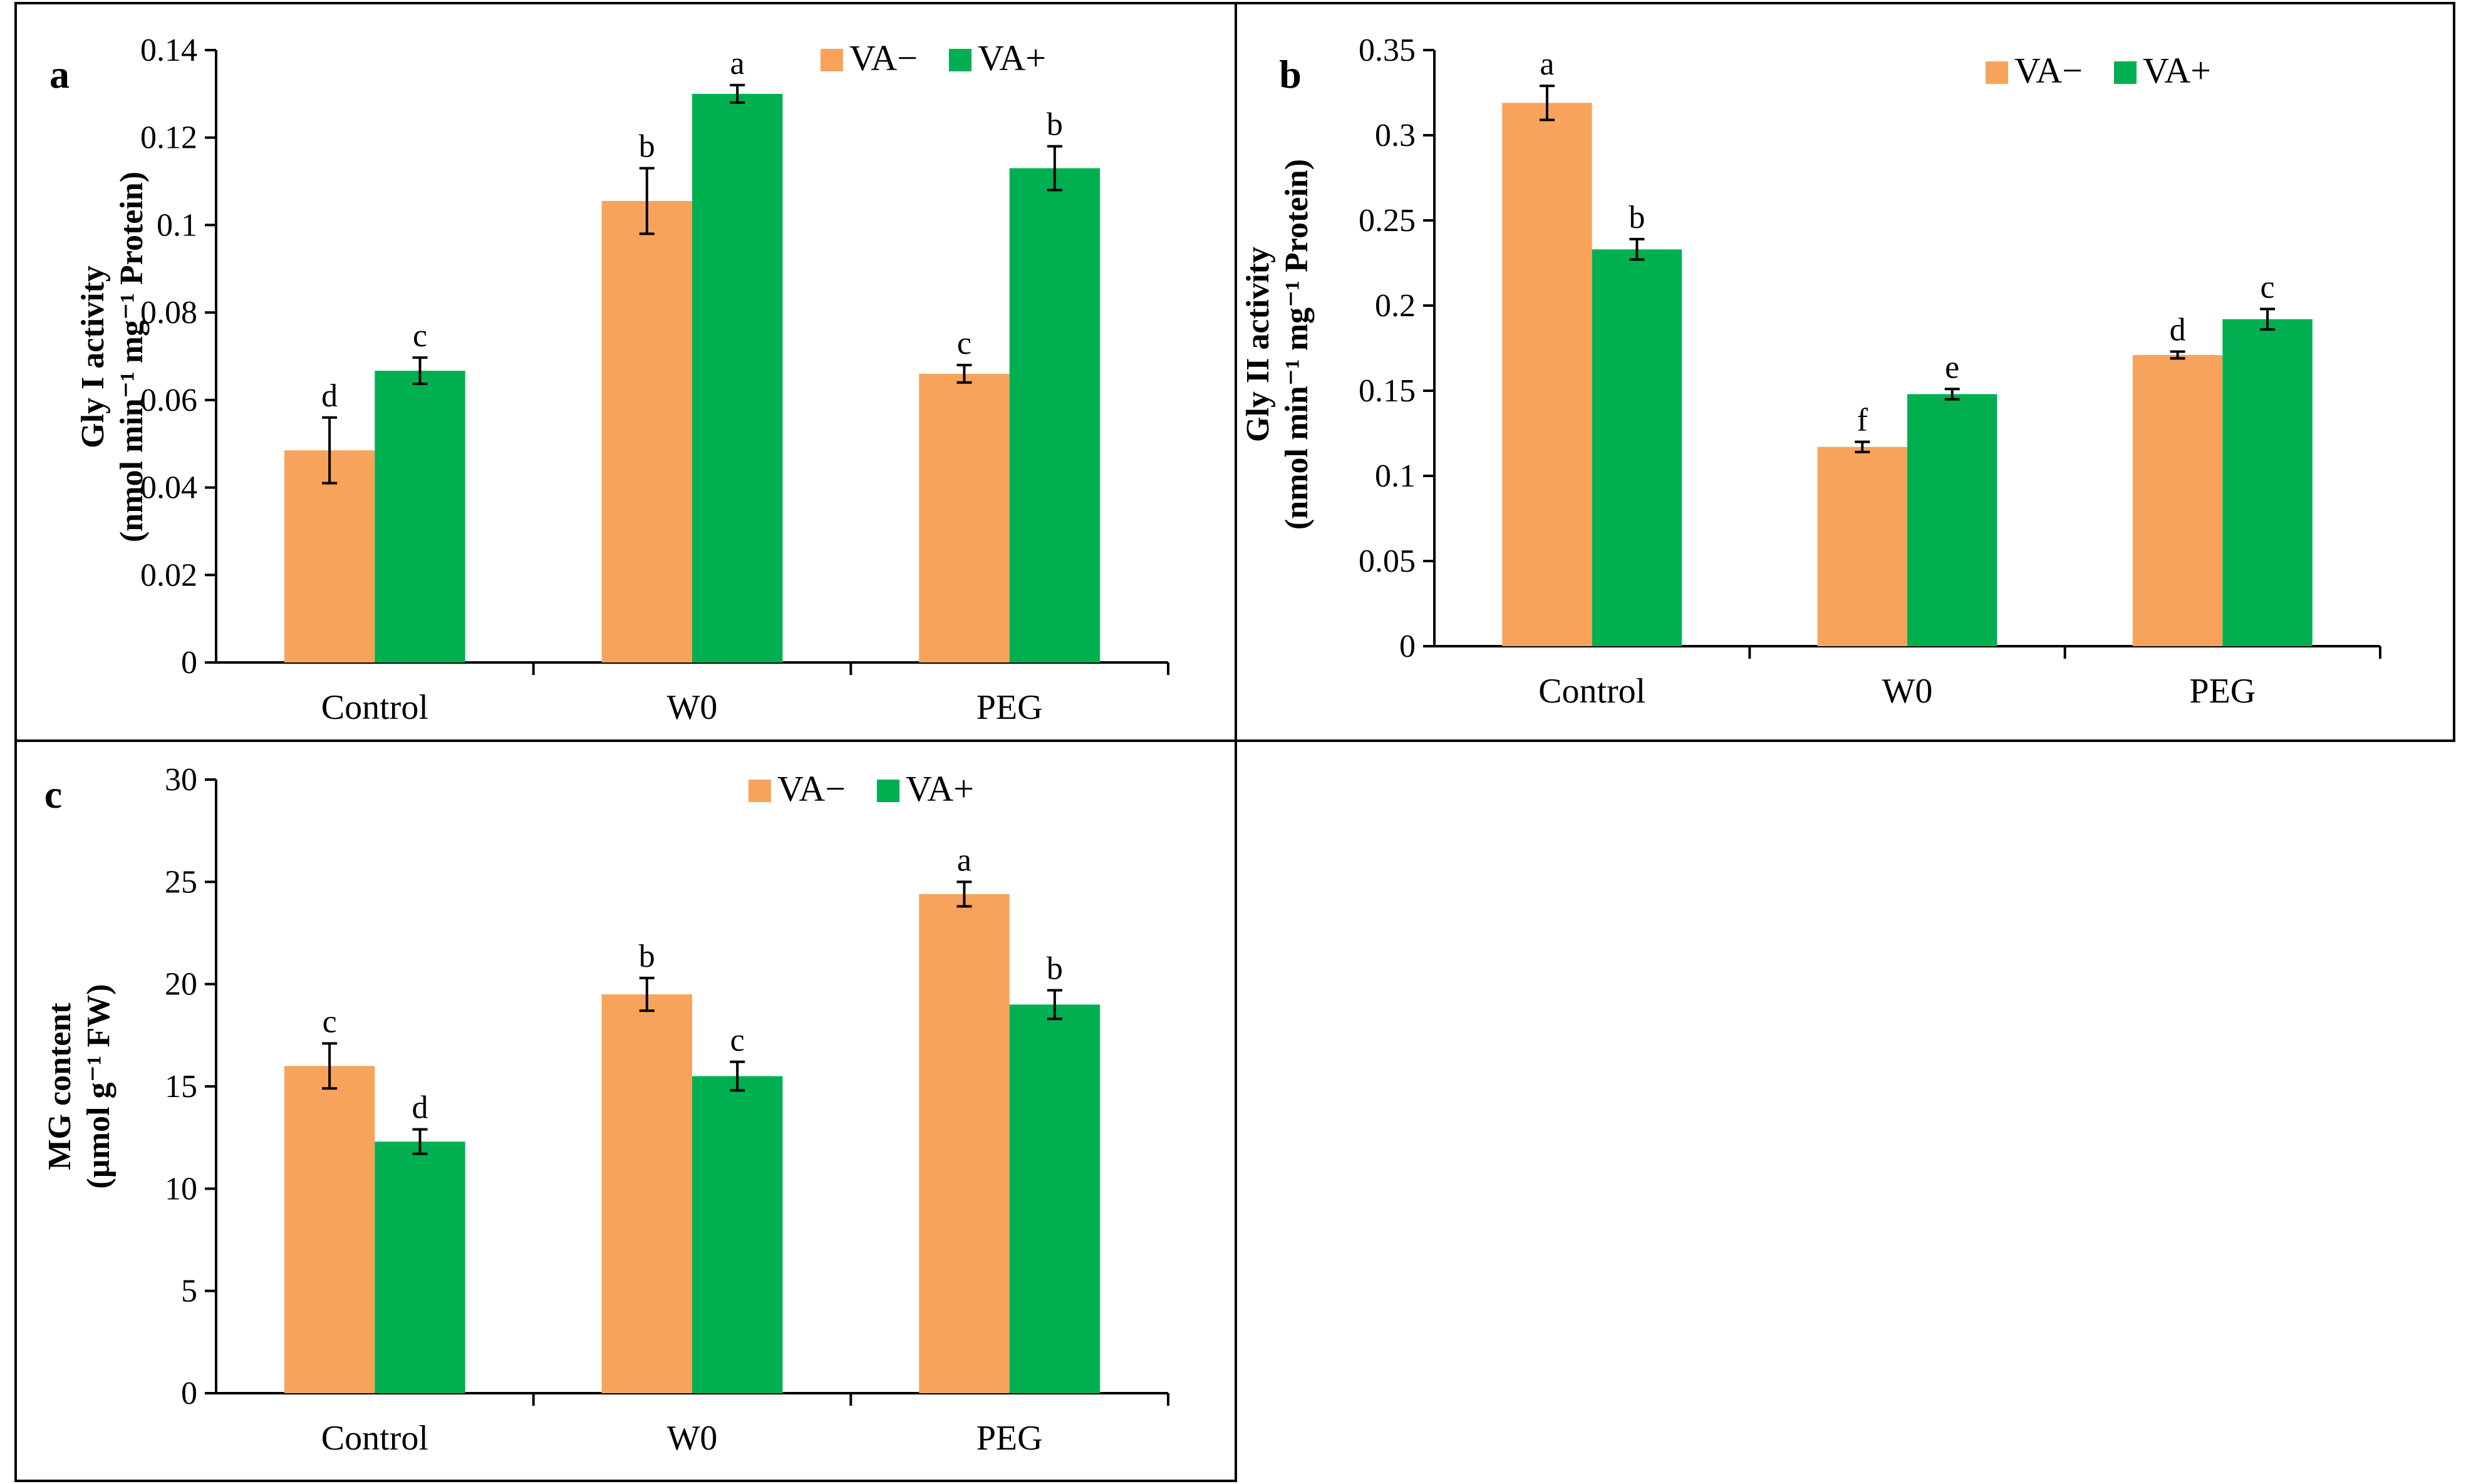 The width and height of the screenshot is (2471, 1484). Describe the element at coordinates (60, 74) in the screenshot. I see `panel-letter: a` at that location.